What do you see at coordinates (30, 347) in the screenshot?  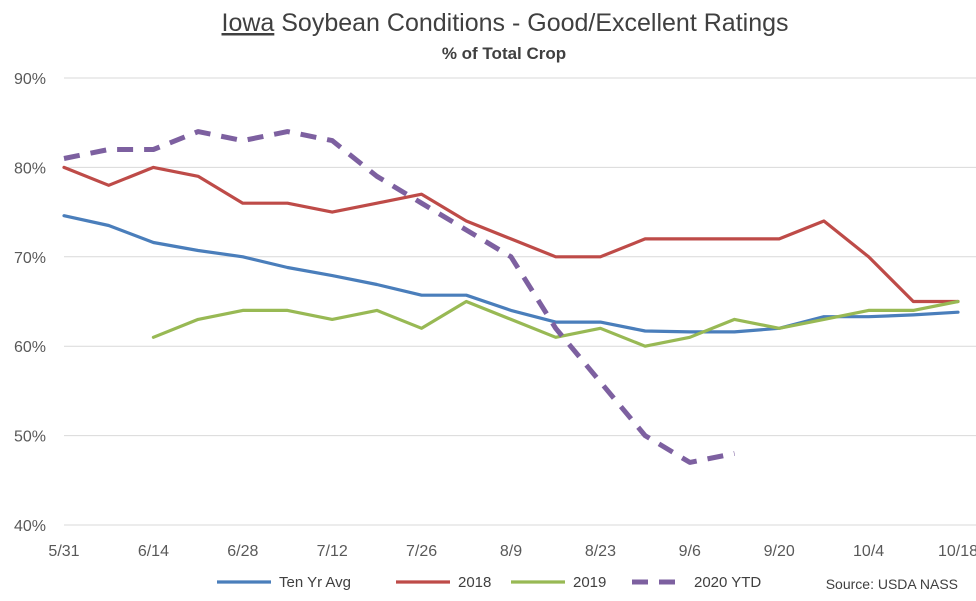 I see `y-tick-label-60: 60%` at bounding box center [30, 347].